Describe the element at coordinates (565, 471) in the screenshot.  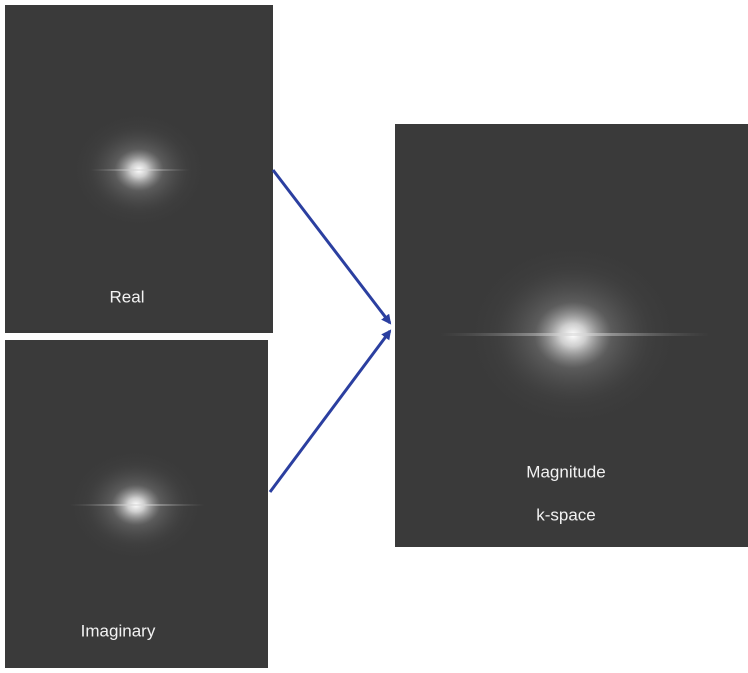
I see `panel-label: Magnitude` at that location.